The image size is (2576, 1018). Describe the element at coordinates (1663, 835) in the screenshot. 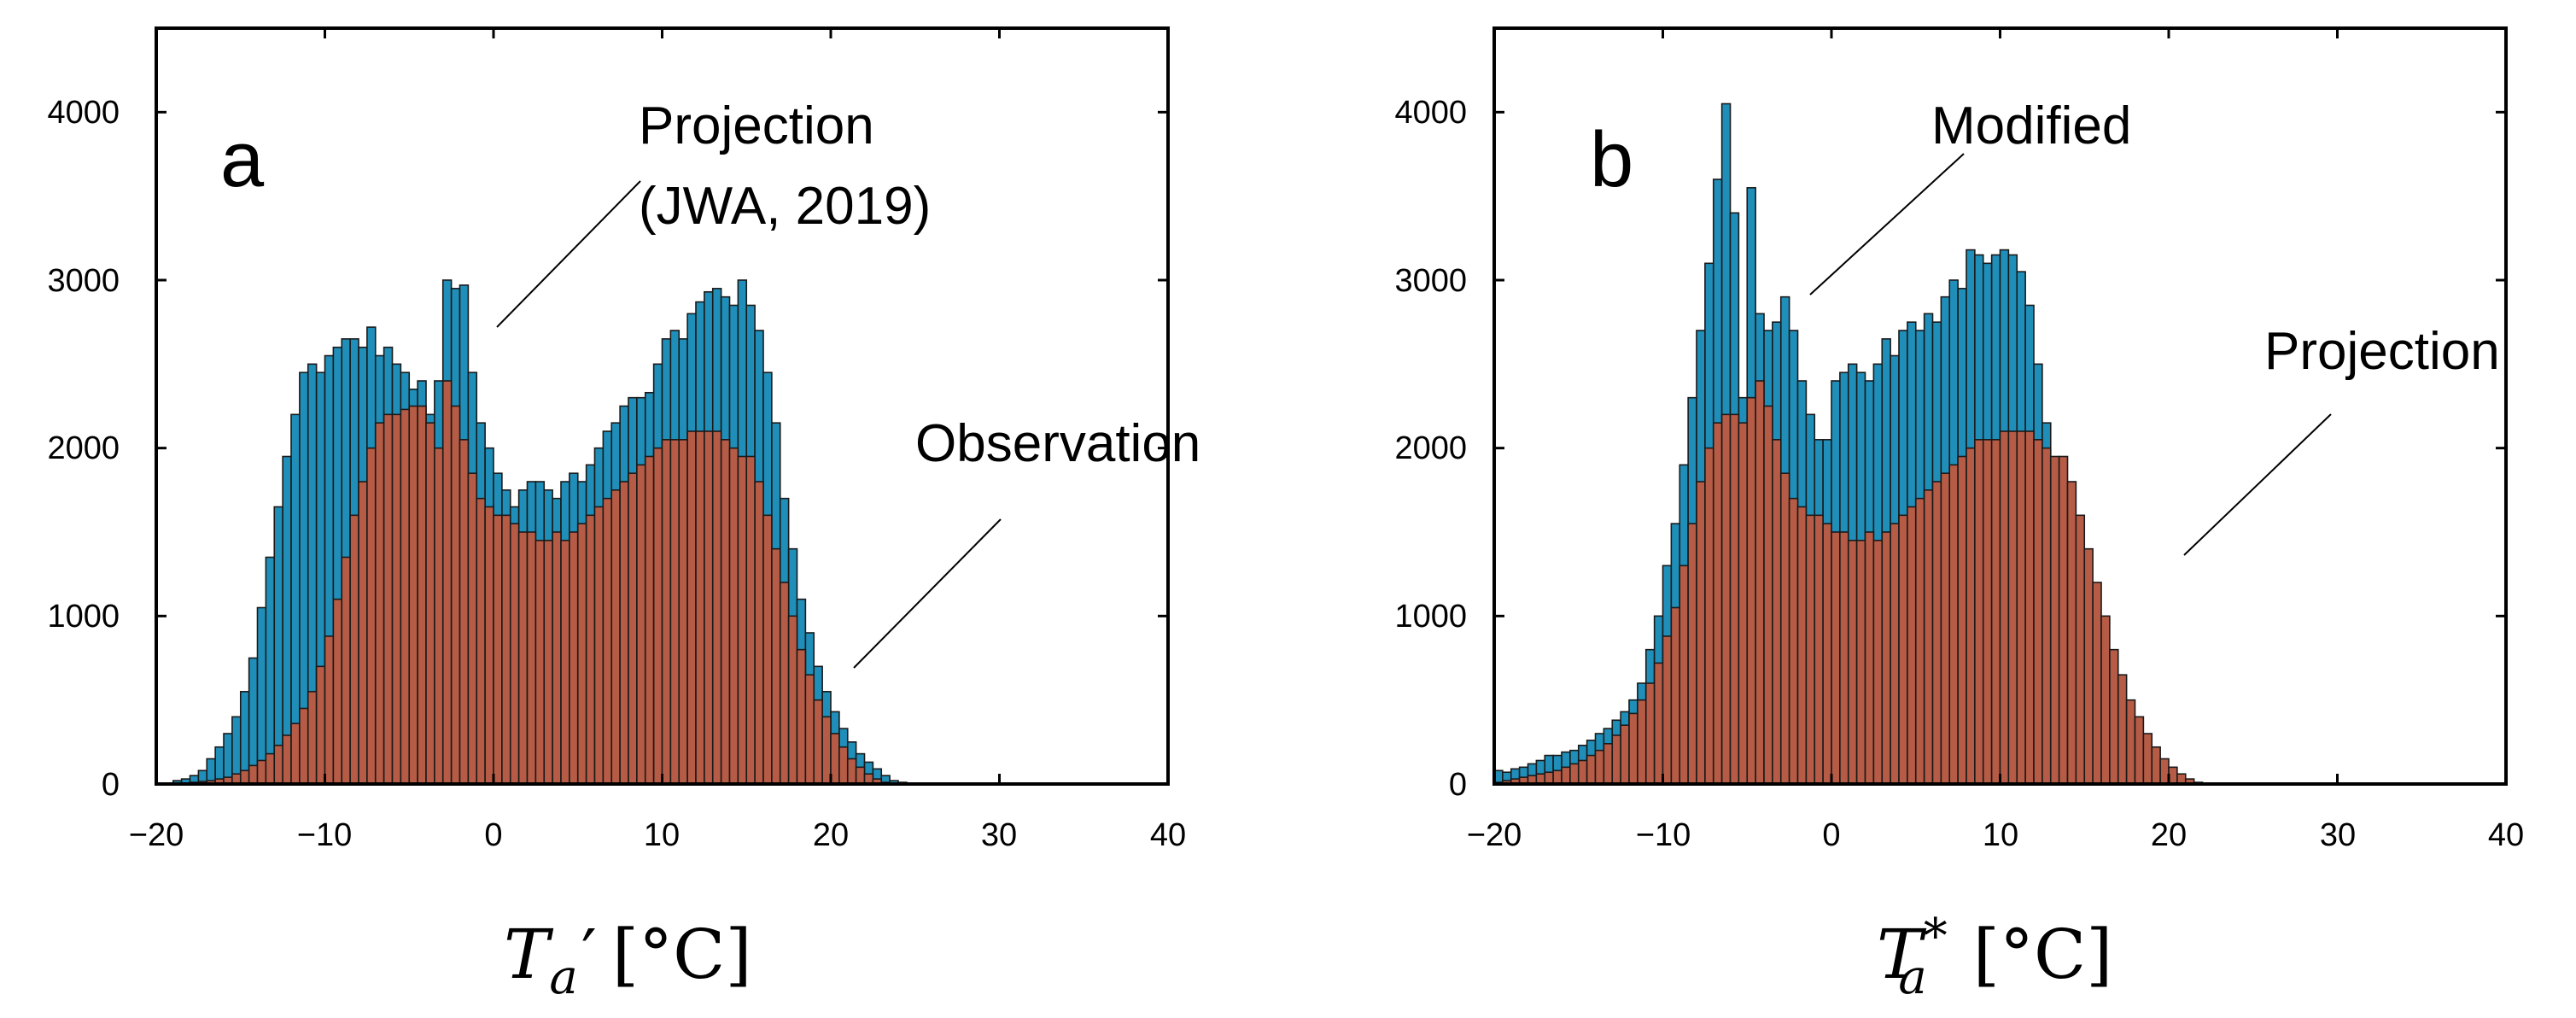

I see `xtick-label: −10` at that location.